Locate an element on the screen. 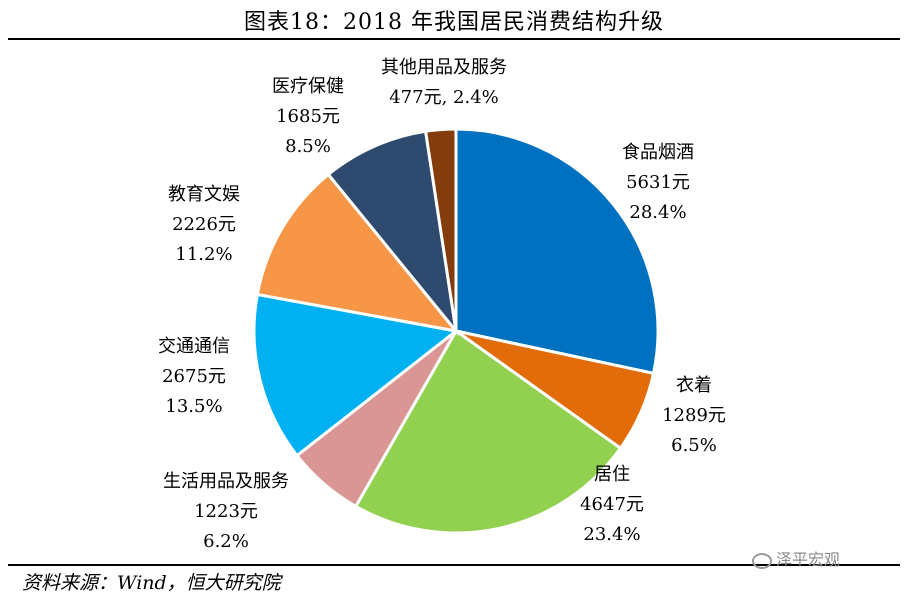 The width and height of the screenshot is (908, 598). watermark-text: 泽平宏观 is located at coordinates (808, 559).